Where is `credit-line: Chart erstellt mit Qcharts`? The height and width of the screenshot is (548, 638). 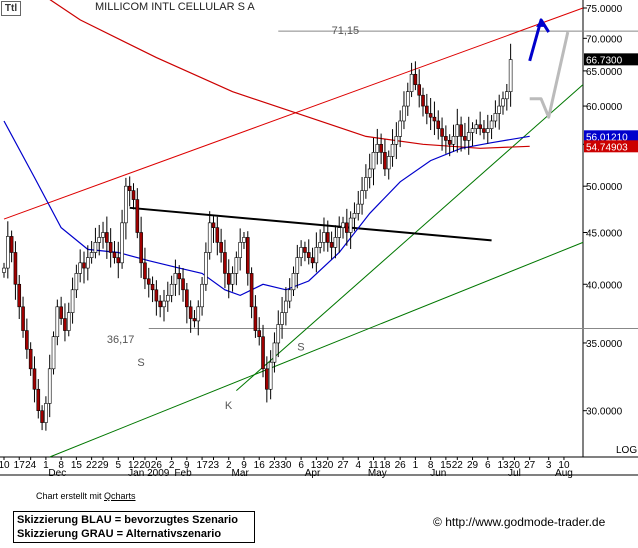
credit-line: Chart erstellt mit Qcharts is located at coordinates (86, 496).